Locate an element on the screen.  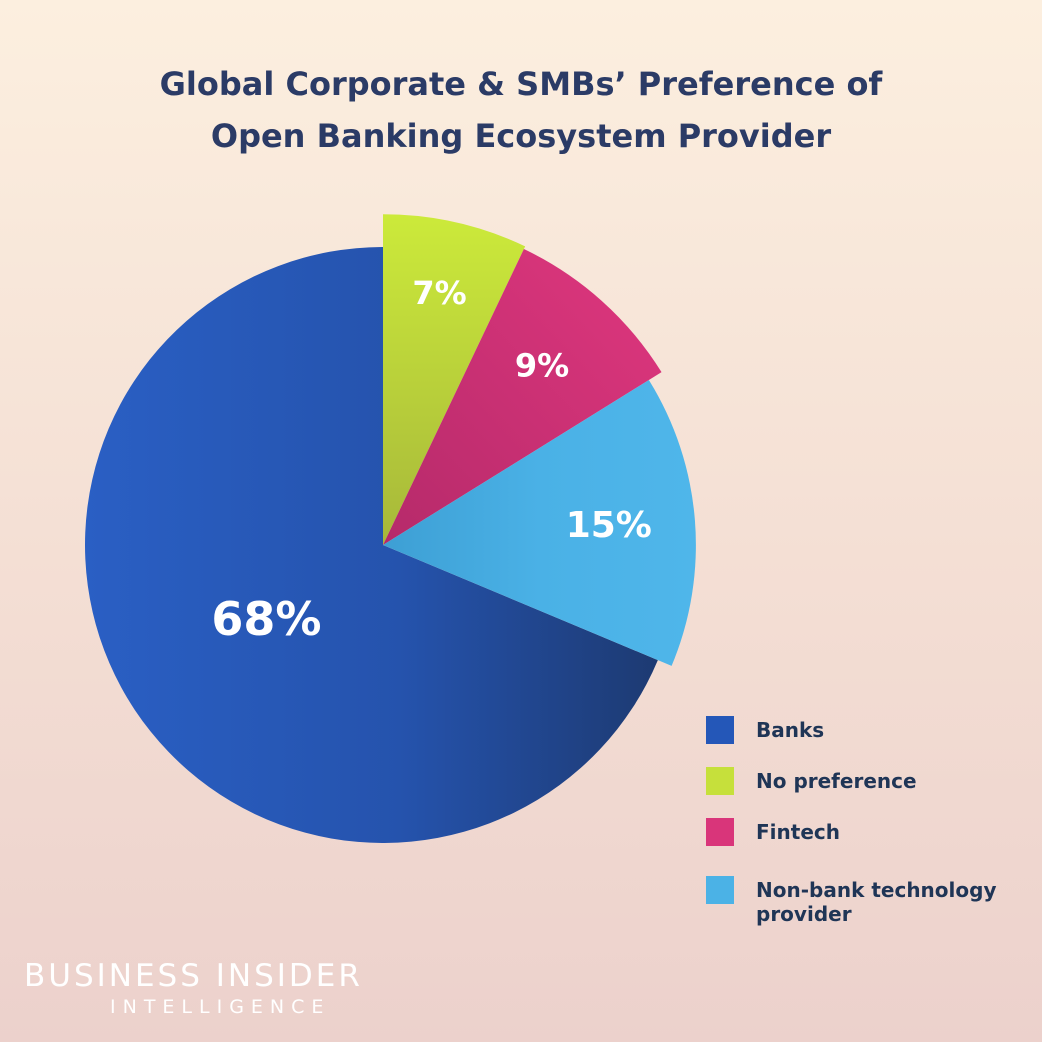
legend-swatch-non-bank-technology-provider is located at coordinates (720, 890).